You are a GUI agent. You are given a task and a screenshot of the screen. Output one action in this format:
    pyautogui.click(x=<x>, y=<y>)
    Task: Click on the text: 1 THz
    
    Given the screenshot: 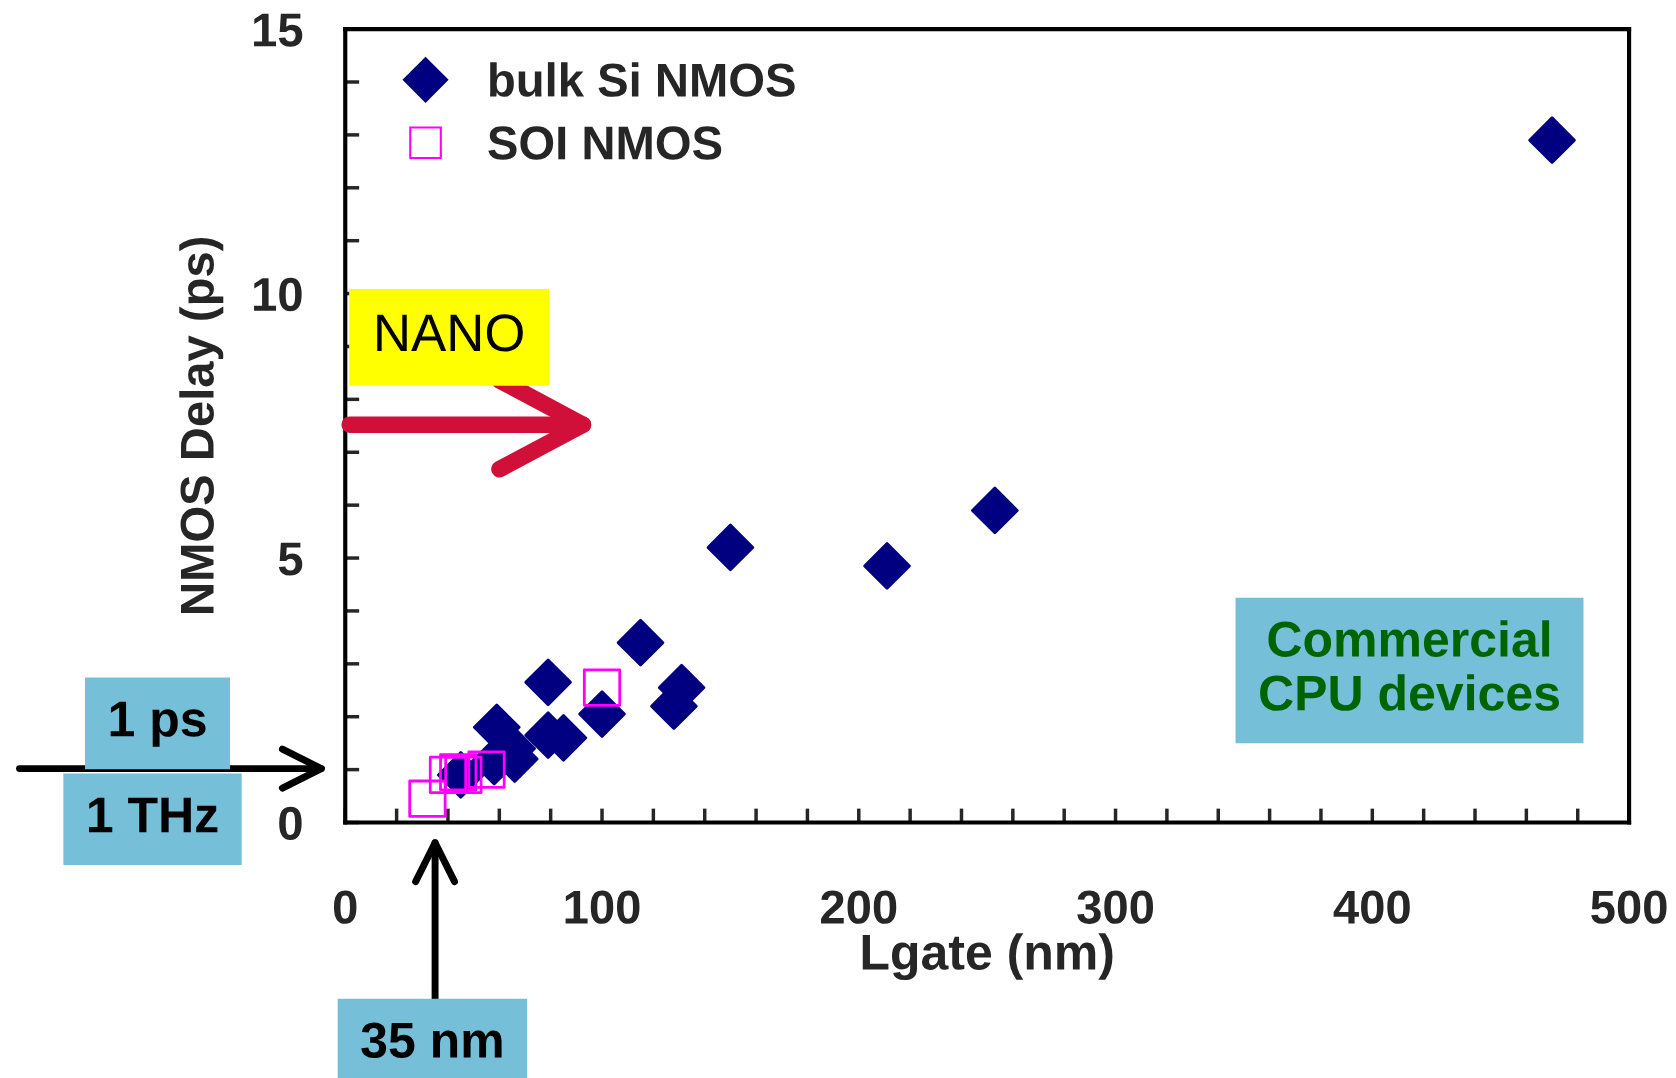 What is the action you would take?
    pyautogui.click(x=153, y=815)
    